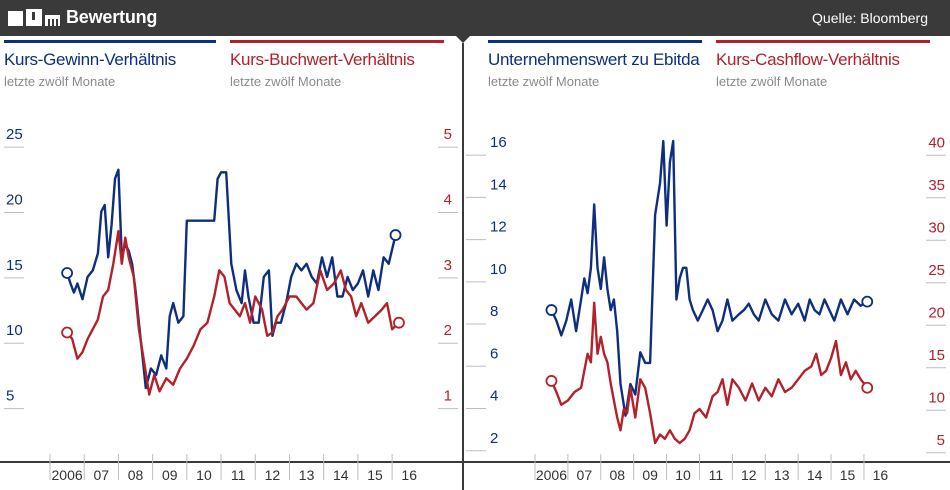  Describe the element at coordinates (463, 266) in the screenshot. I see `panel-divider` at that location.